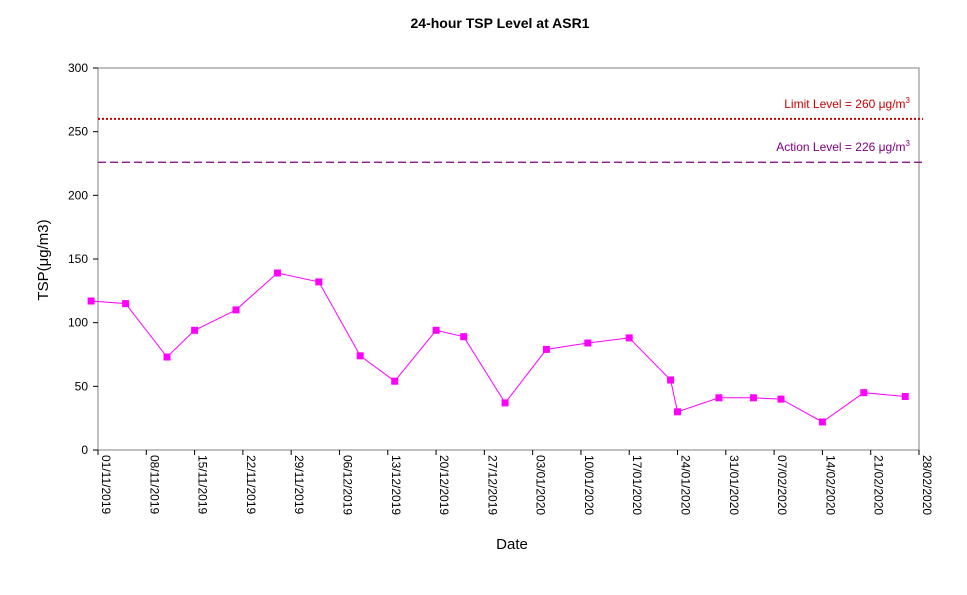 Image resolution: width=967 pixels, height=595 pixels. Describe the element at coordinates (43, 259) in the screenshot. I see `y-axis-label: TSP(μg/m3)` at that location.